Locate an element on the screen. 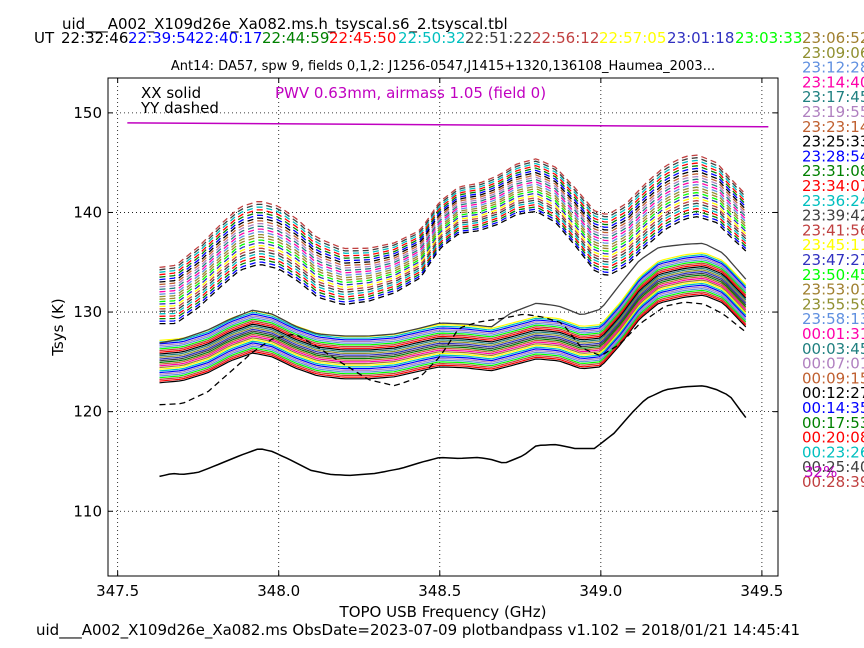 The height and width of the screenshot is (648, 864). y-tick-label: 150 is located at coordinates (87, 113).